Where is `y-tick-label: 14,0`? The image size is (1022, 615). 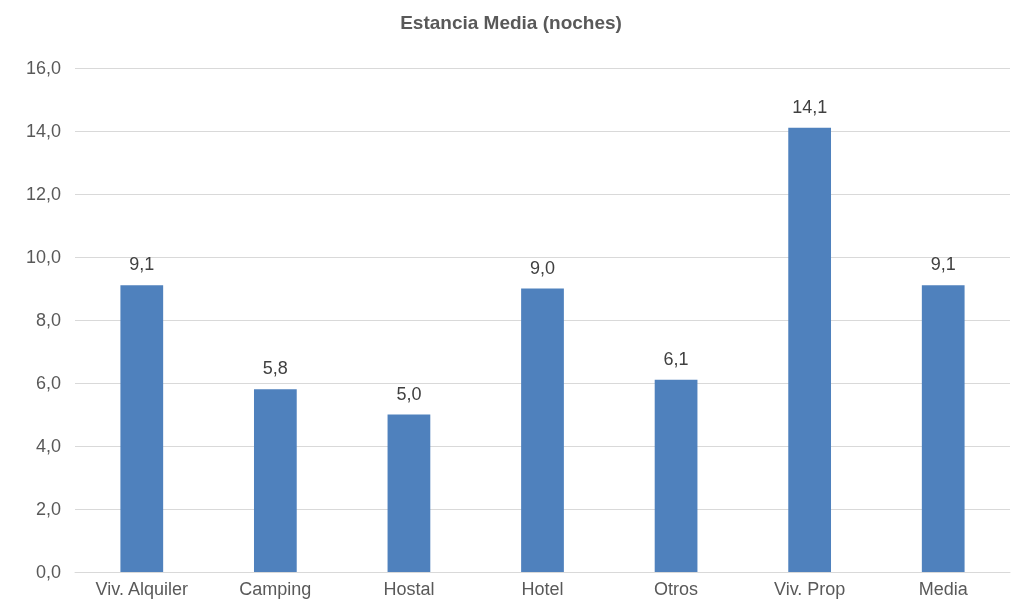
y-tick-label: 14,0 is located at coordinates (43, 131).